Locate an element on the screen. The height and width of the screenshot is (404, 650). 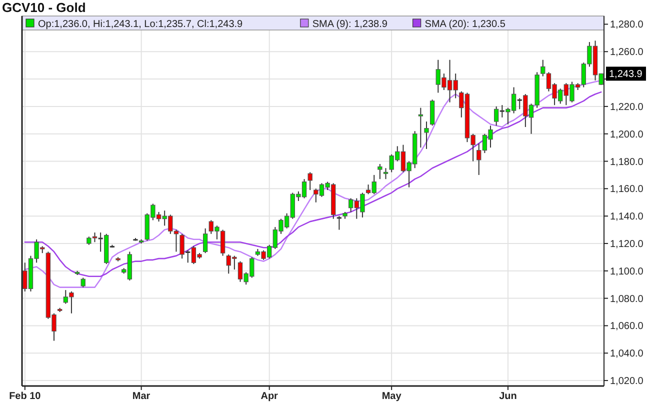
x-tick-label: May is located at coordinates (392, 396).